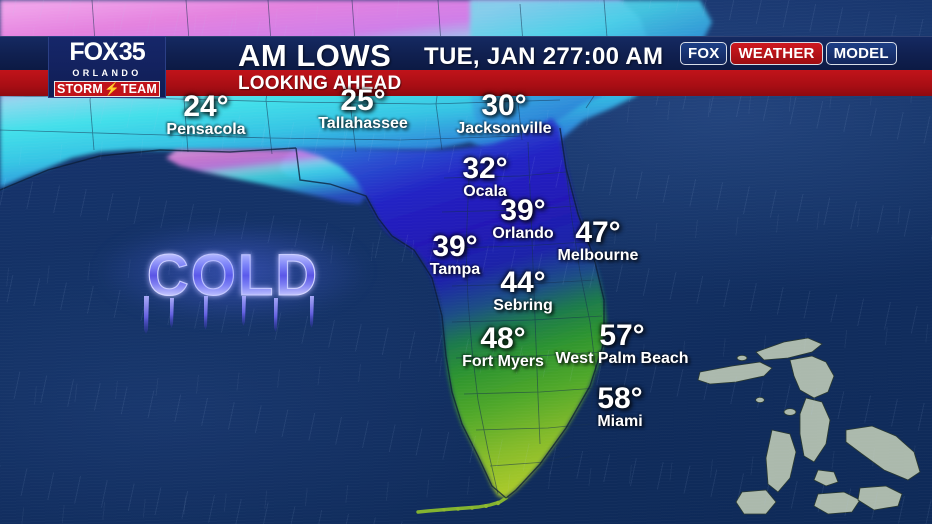 Image resolution: width=932 pixels, height=524 pixels. What do you see at coordinates (132, 52) in the screenshot?
I see `station-channel: 35` at bounding box center [132, 52].